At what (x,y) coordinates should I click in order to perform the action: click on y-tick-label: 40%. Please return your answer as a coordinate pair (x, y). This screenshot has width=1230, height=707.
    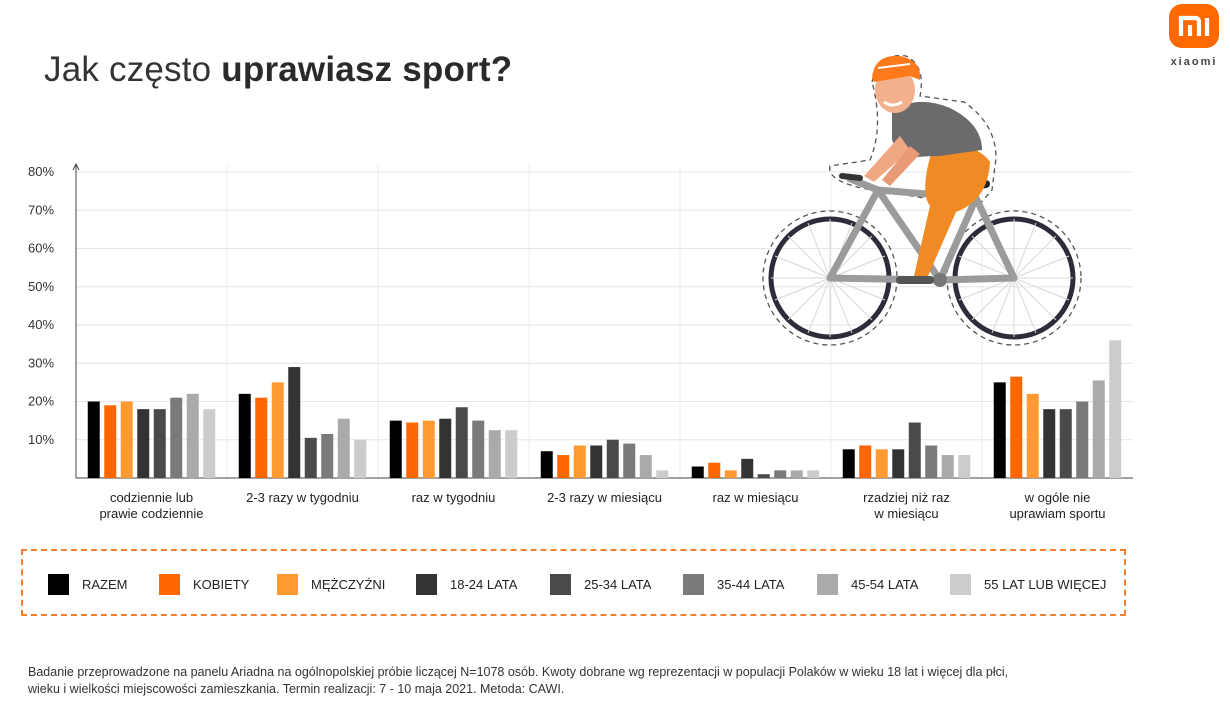
    Looking at the image, I should click on (41, 324).